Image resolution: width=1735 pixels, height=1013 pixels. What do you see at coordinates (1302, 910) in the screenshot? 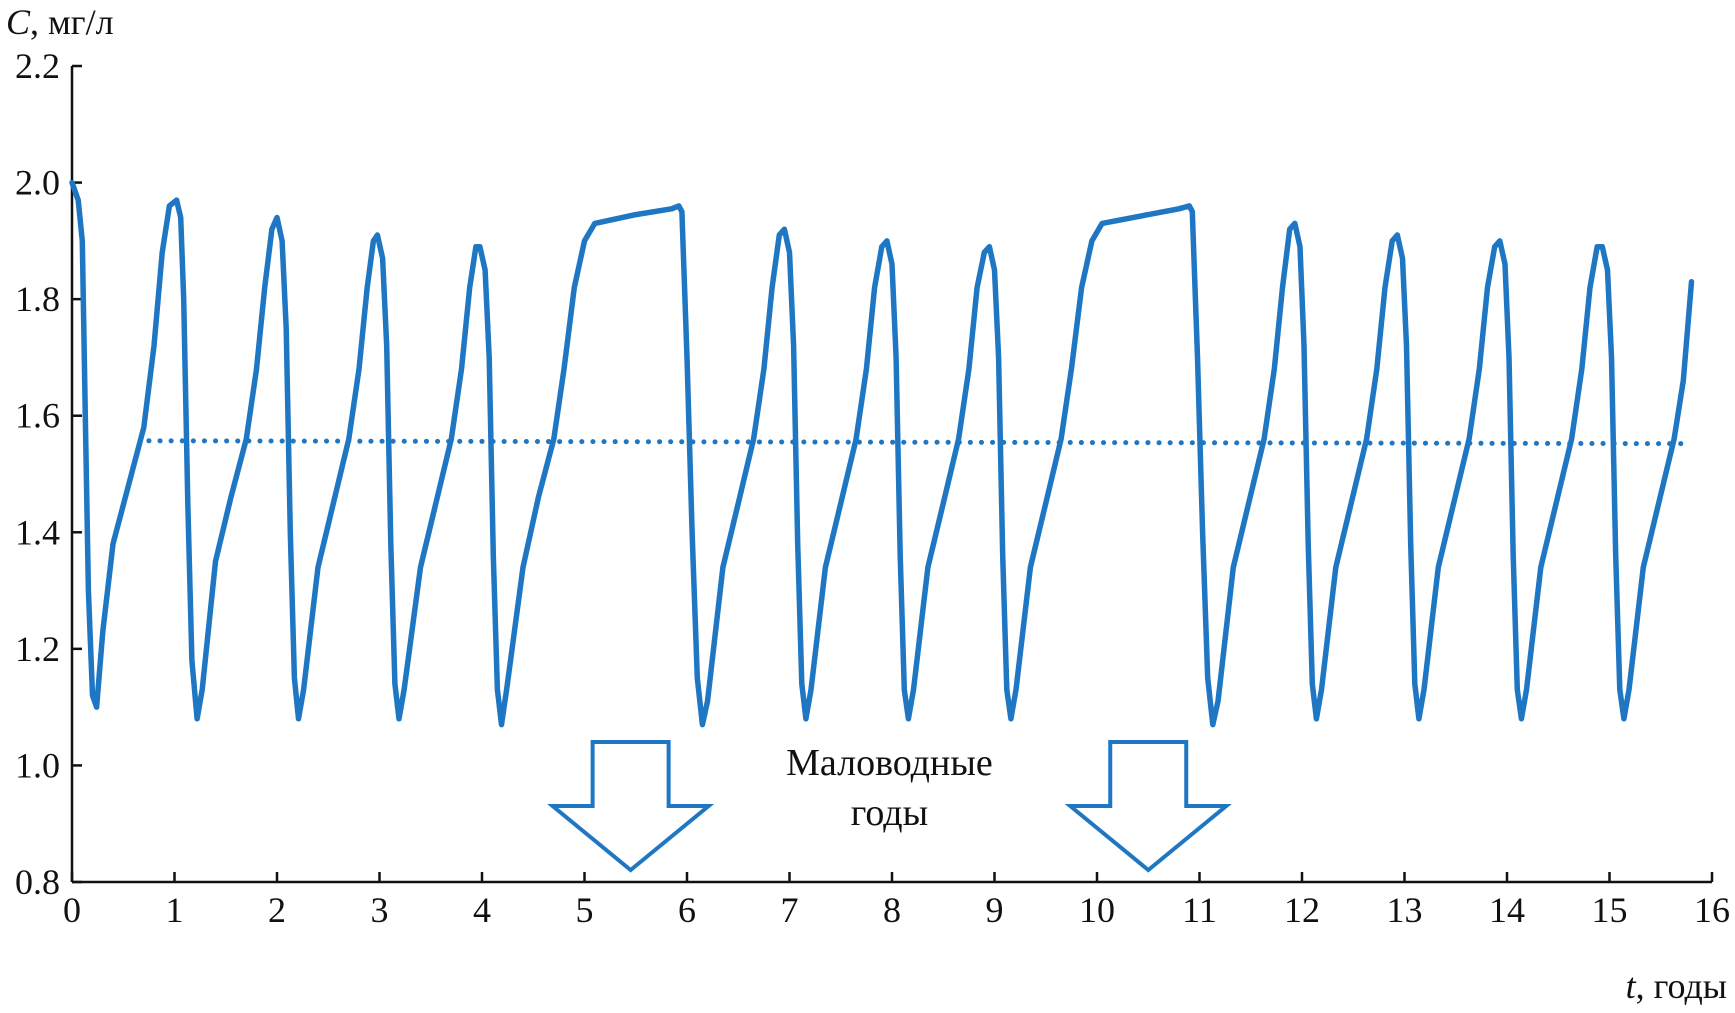
I see `x-tick-label: 12` at bounding box center [1302, 910].